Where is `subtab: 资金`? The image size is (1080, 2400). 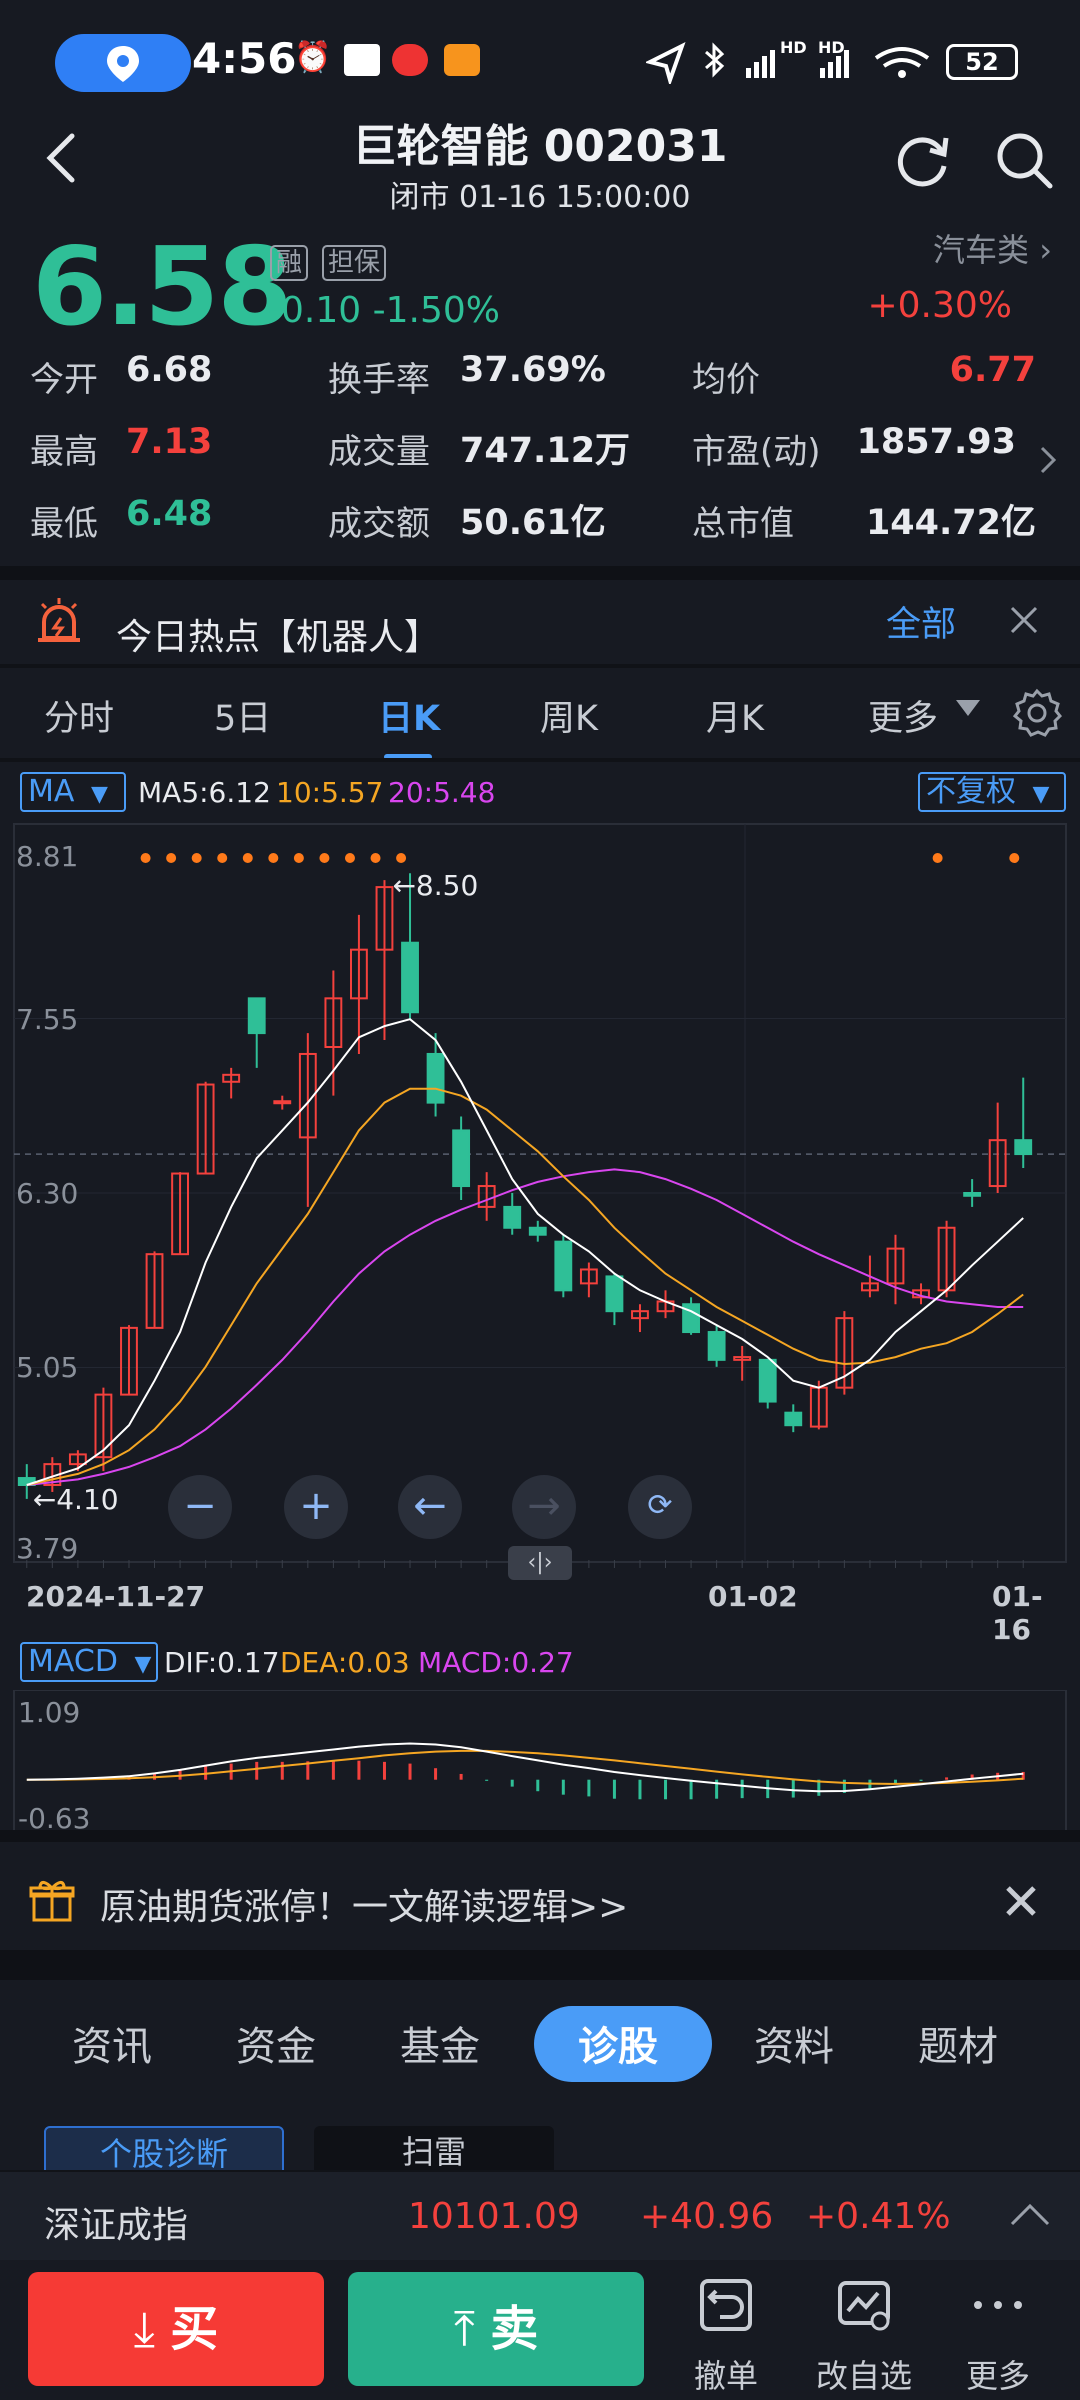
subtab: 资金 is located at coordinates (276, 2047).